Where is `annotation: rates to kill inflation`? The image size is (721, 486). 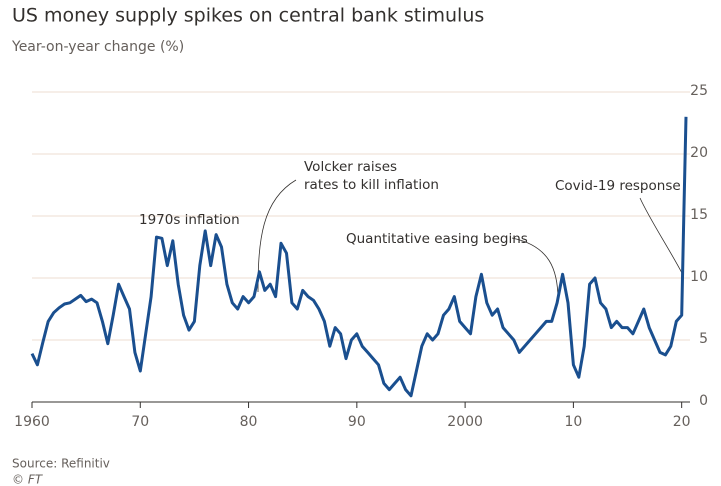 annotation: rates to kill inflation is located at coordinates (371, 185).